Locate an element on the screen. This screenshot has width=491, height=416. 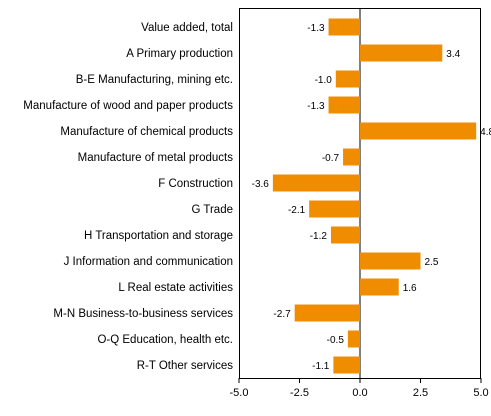
value-label: -1.0 is located at coordinates (324, 80).